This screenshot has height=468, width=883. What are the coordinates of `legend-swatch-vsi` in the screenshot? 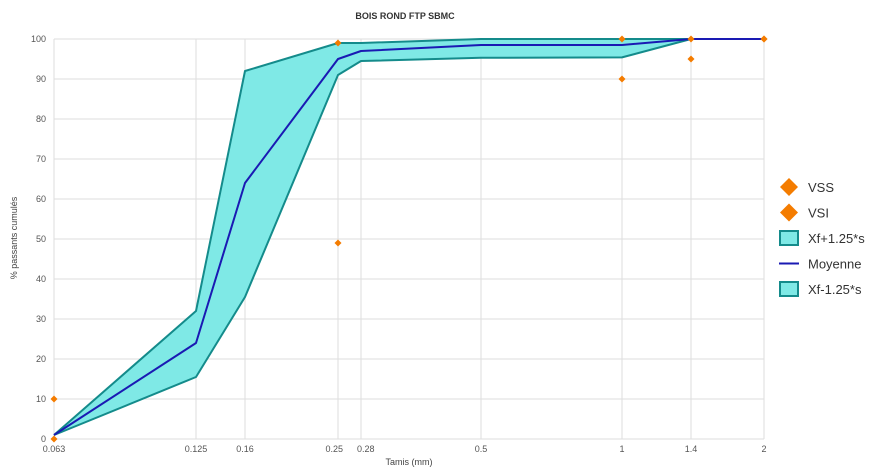 It's located at (789, 212).